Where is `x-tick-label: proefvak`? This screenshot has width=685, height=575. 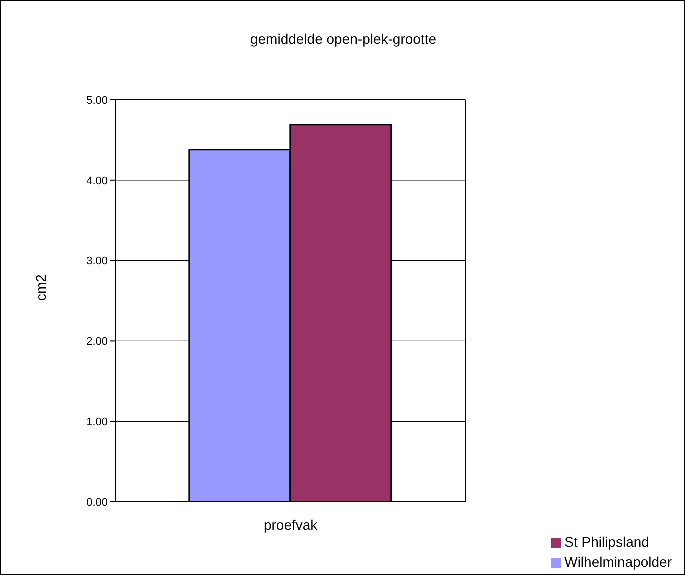 x-tick-label: proefvak is located at coordinates (291, 524).